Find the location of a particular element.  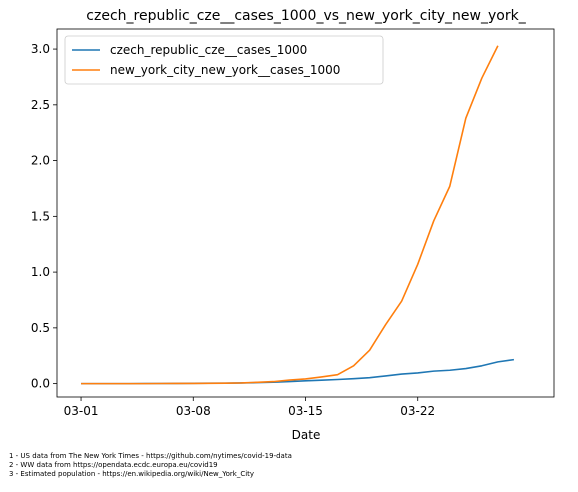

x-tick-label: 03-01 is located at coordinates (81, 411).